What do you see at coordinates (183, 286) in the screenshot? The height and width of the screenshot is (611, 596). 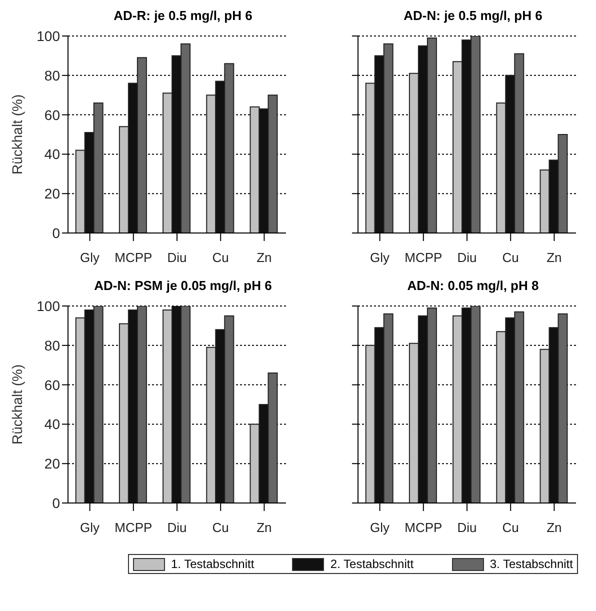 I see `chart-title: AD-N: PSM je 0.05 mg/l, pH 6` at bounding box center [183, 286].